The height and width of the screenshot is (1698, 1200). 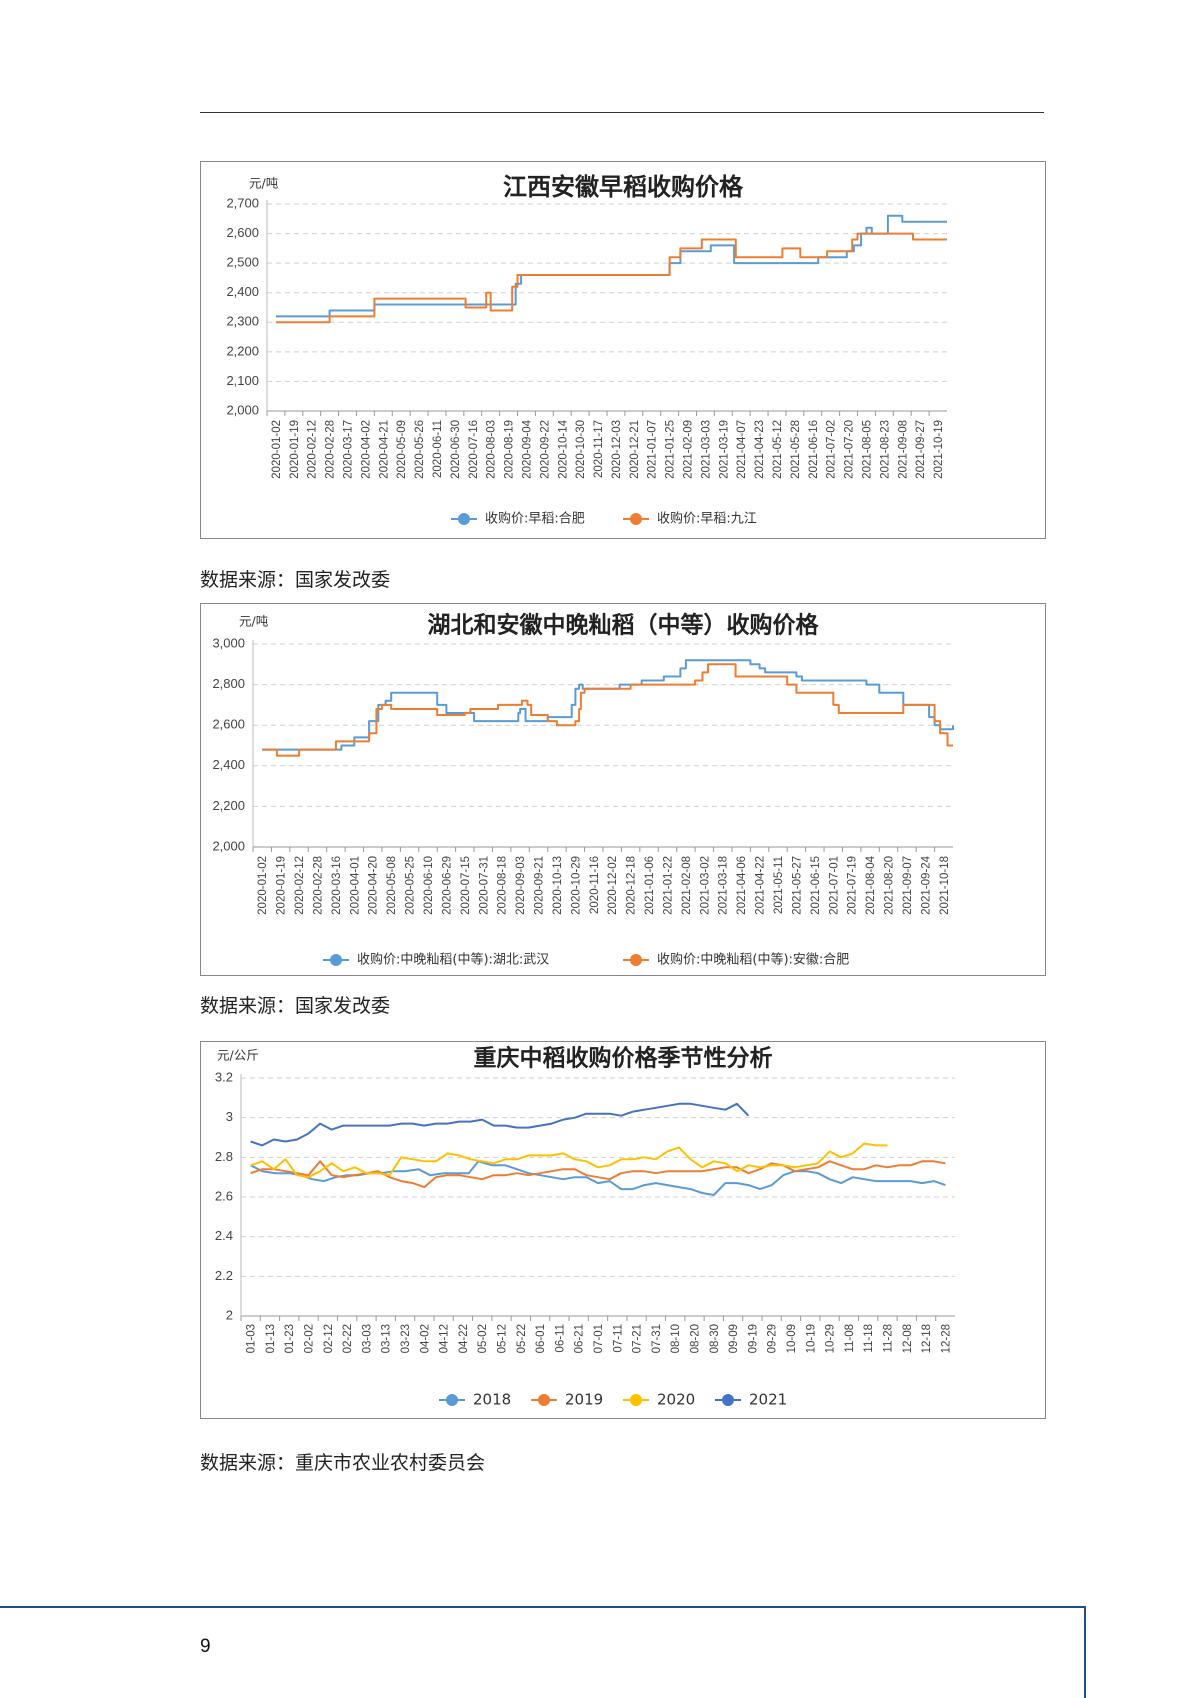 What do you see at coordinates (224, 1275) in the screenshot?
I see `y-tick-label: 2.2` at bounding box center [224, 1275].